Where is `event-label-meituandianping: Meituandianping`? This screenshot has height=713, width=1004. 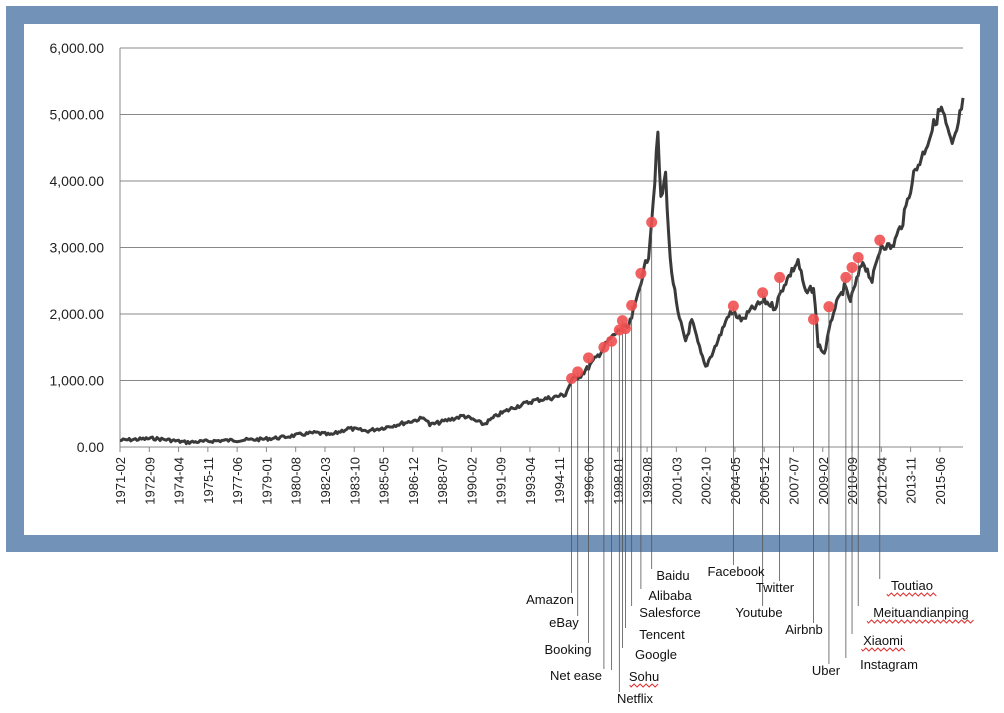
event-label-meituandianping: Meituandianping is located at coordinates (920, 612).